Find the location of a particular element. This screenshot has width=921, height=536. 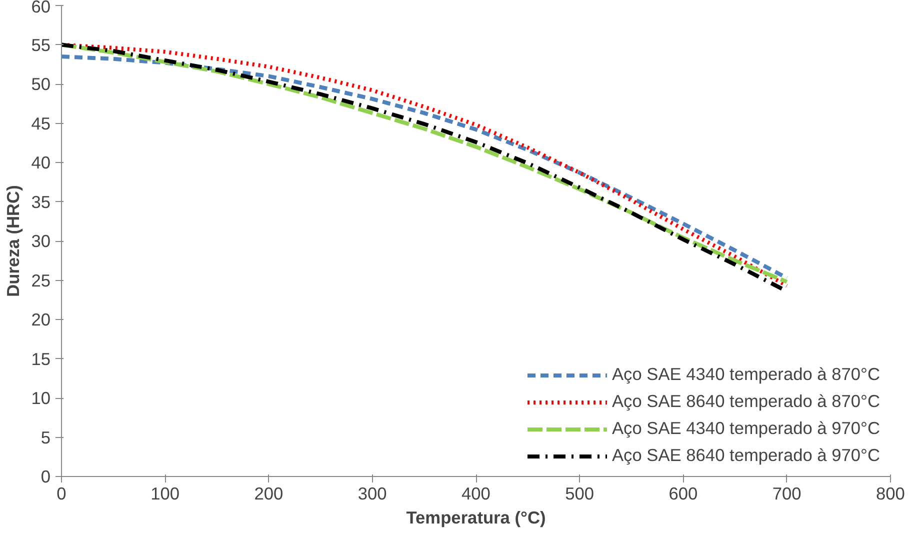

y-tick-label: 5 is located at coordinates (45, 437).